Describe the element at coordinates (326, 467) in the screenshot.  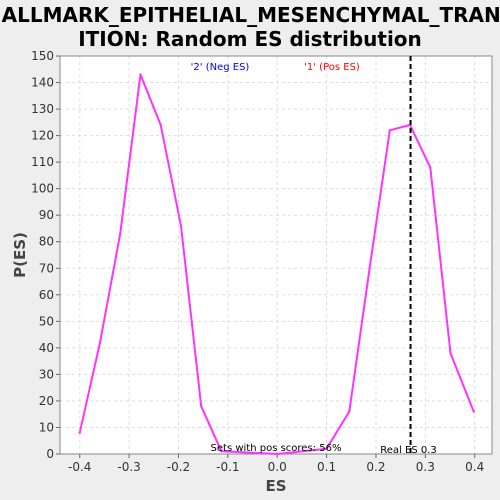
I see `x-tick-label: 0.1` at that location.